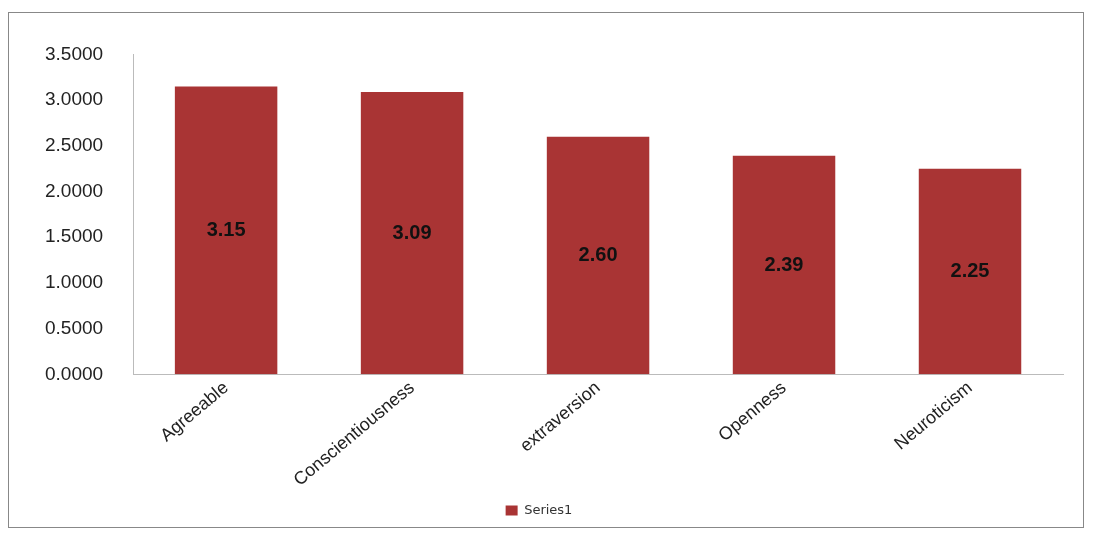 The image size is (1093, 535). I want to click on data-label: 2.25, so click(970, 270).